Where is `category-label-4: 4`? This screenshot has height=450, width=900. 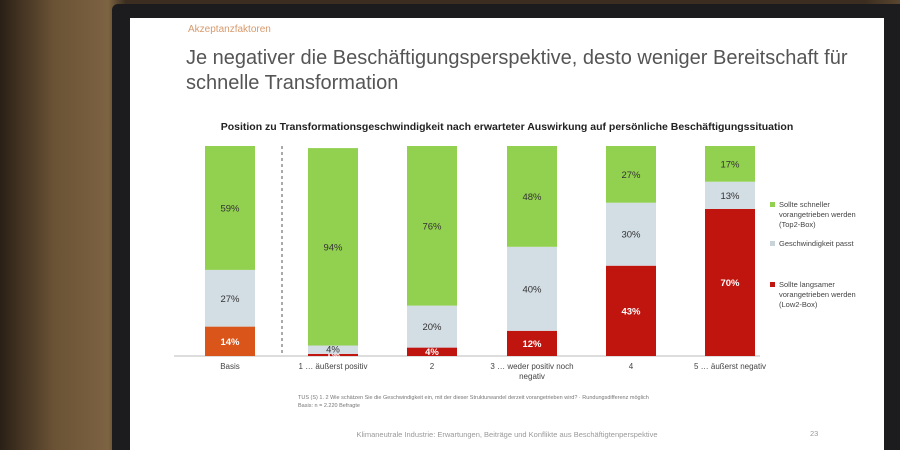
category-label-4: 4 is located at coordinates (631, 366).